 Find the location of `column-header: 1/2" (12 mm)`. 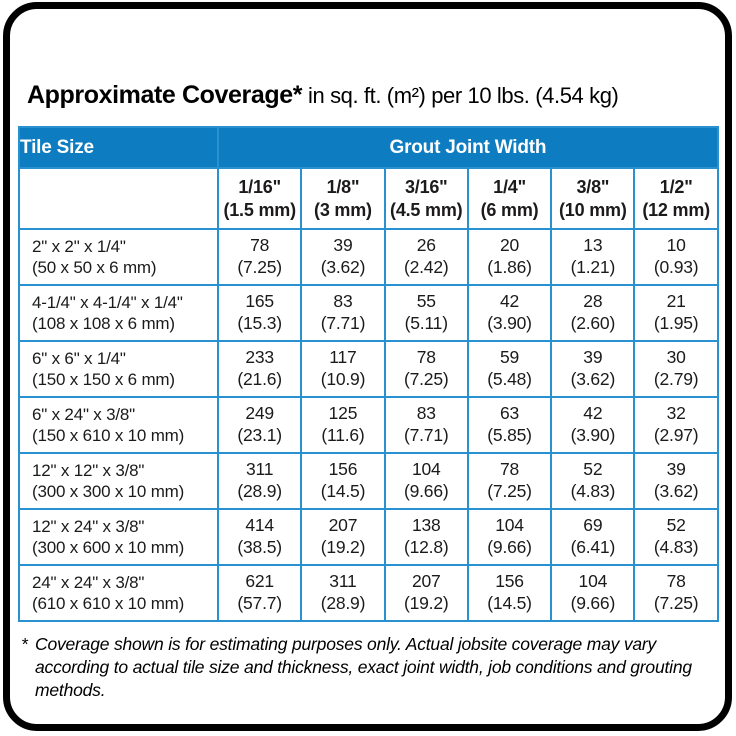

column-header: 1/2" (12 mm) is located at coordinates (676, 198).